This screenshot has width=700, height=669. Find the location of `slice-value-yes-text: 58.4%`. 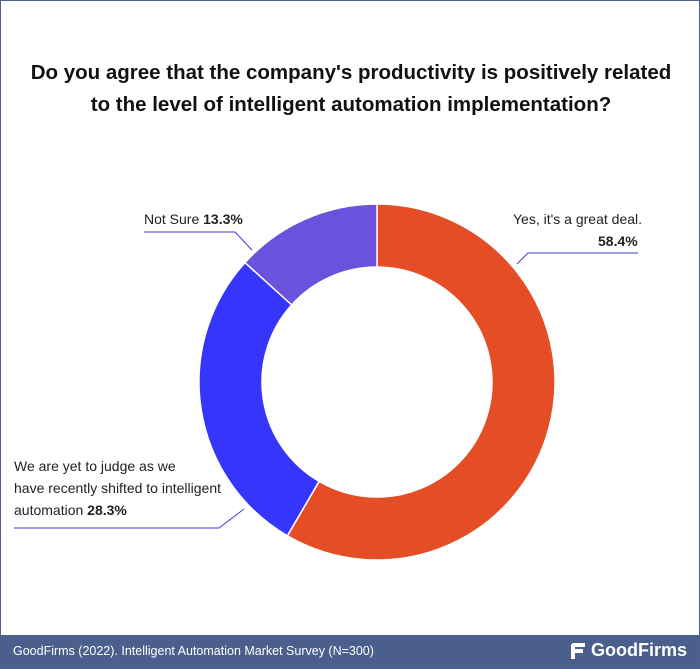

slice-value-yes-text: 58.4% is located at coordinates (618, 241).